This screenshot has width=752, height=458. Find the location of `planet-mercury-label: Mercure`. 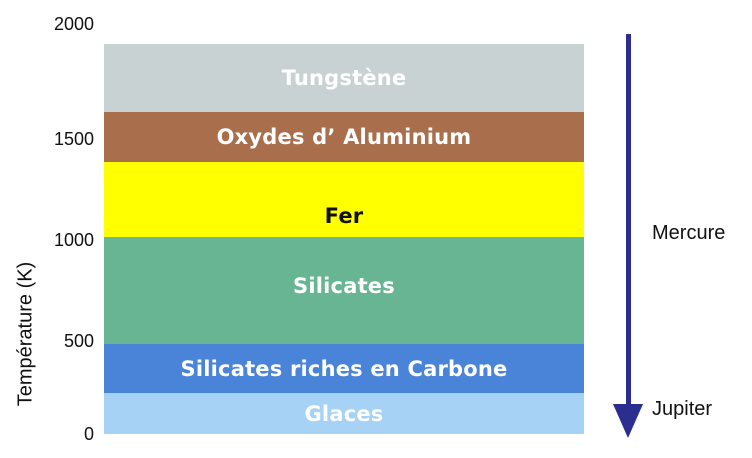

planet-mercury-label: Mercure is located at coordinates (689, 233).